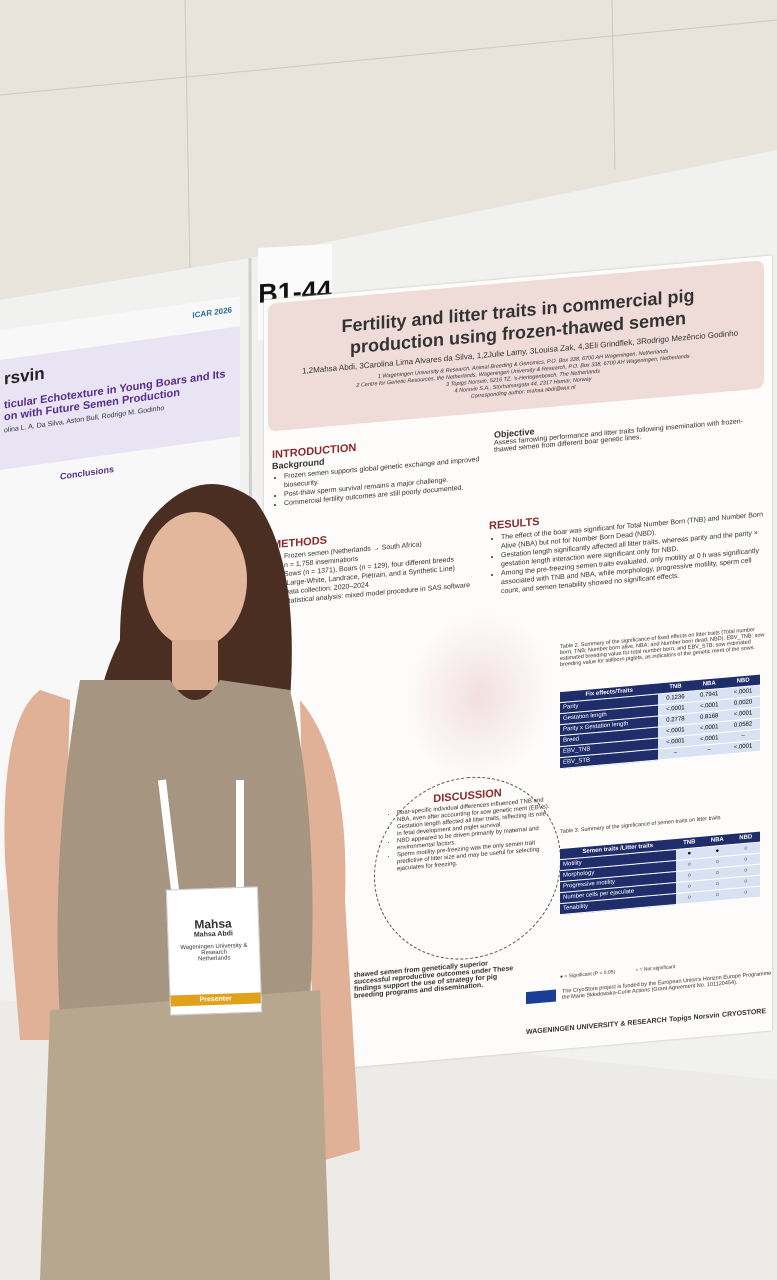  I want to click on badge-role: Presenter, so click(215, 999).